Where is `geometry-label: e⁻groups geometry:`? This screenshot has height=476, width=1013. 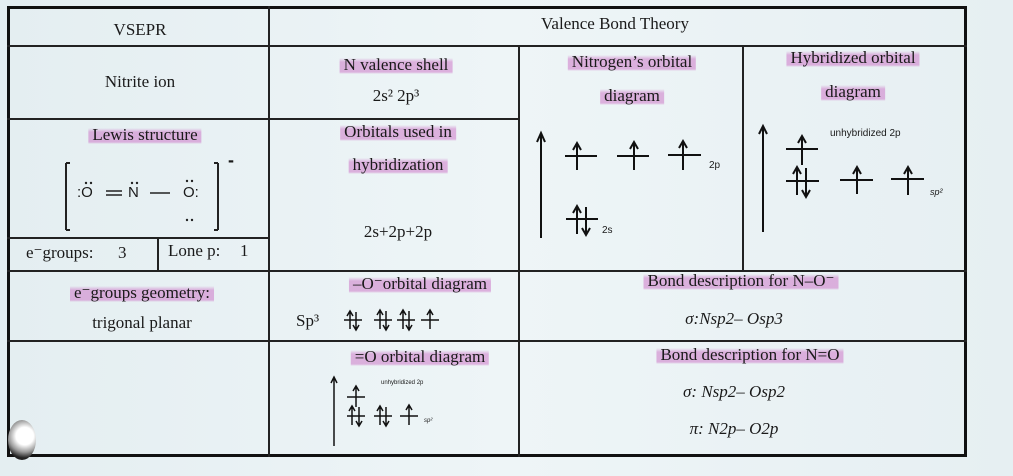
geometry-label: e⁻groups geometry: is located at coordinates (142, 293).